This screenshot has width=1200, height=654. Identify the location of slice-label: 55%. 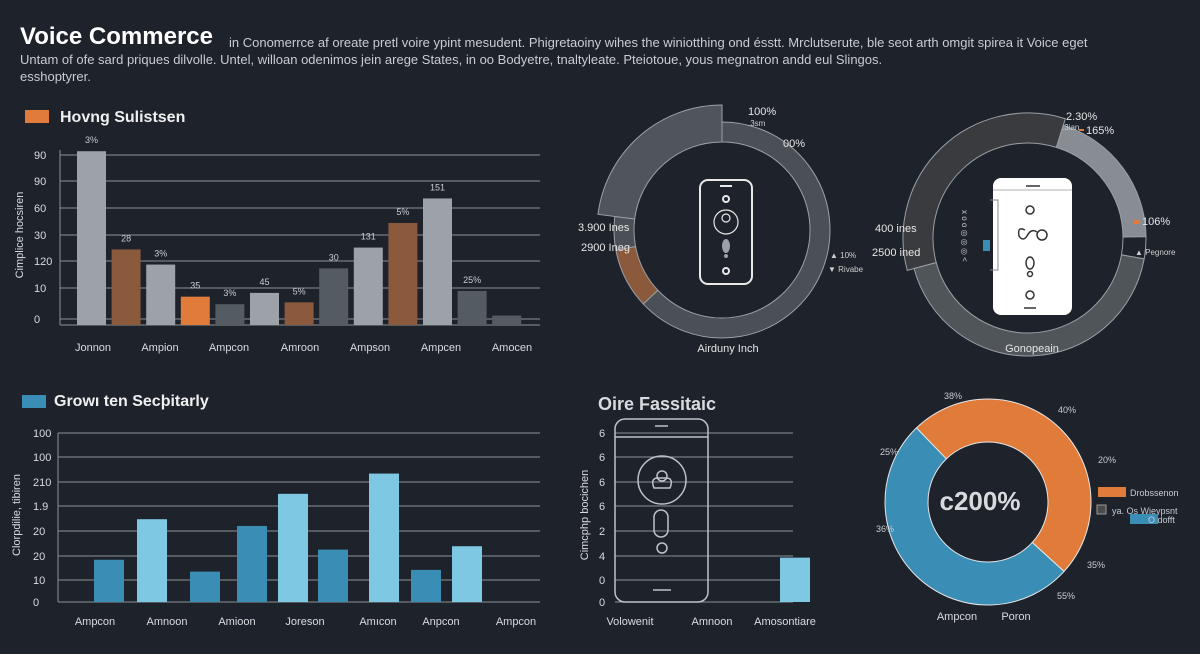
(1066, 596).